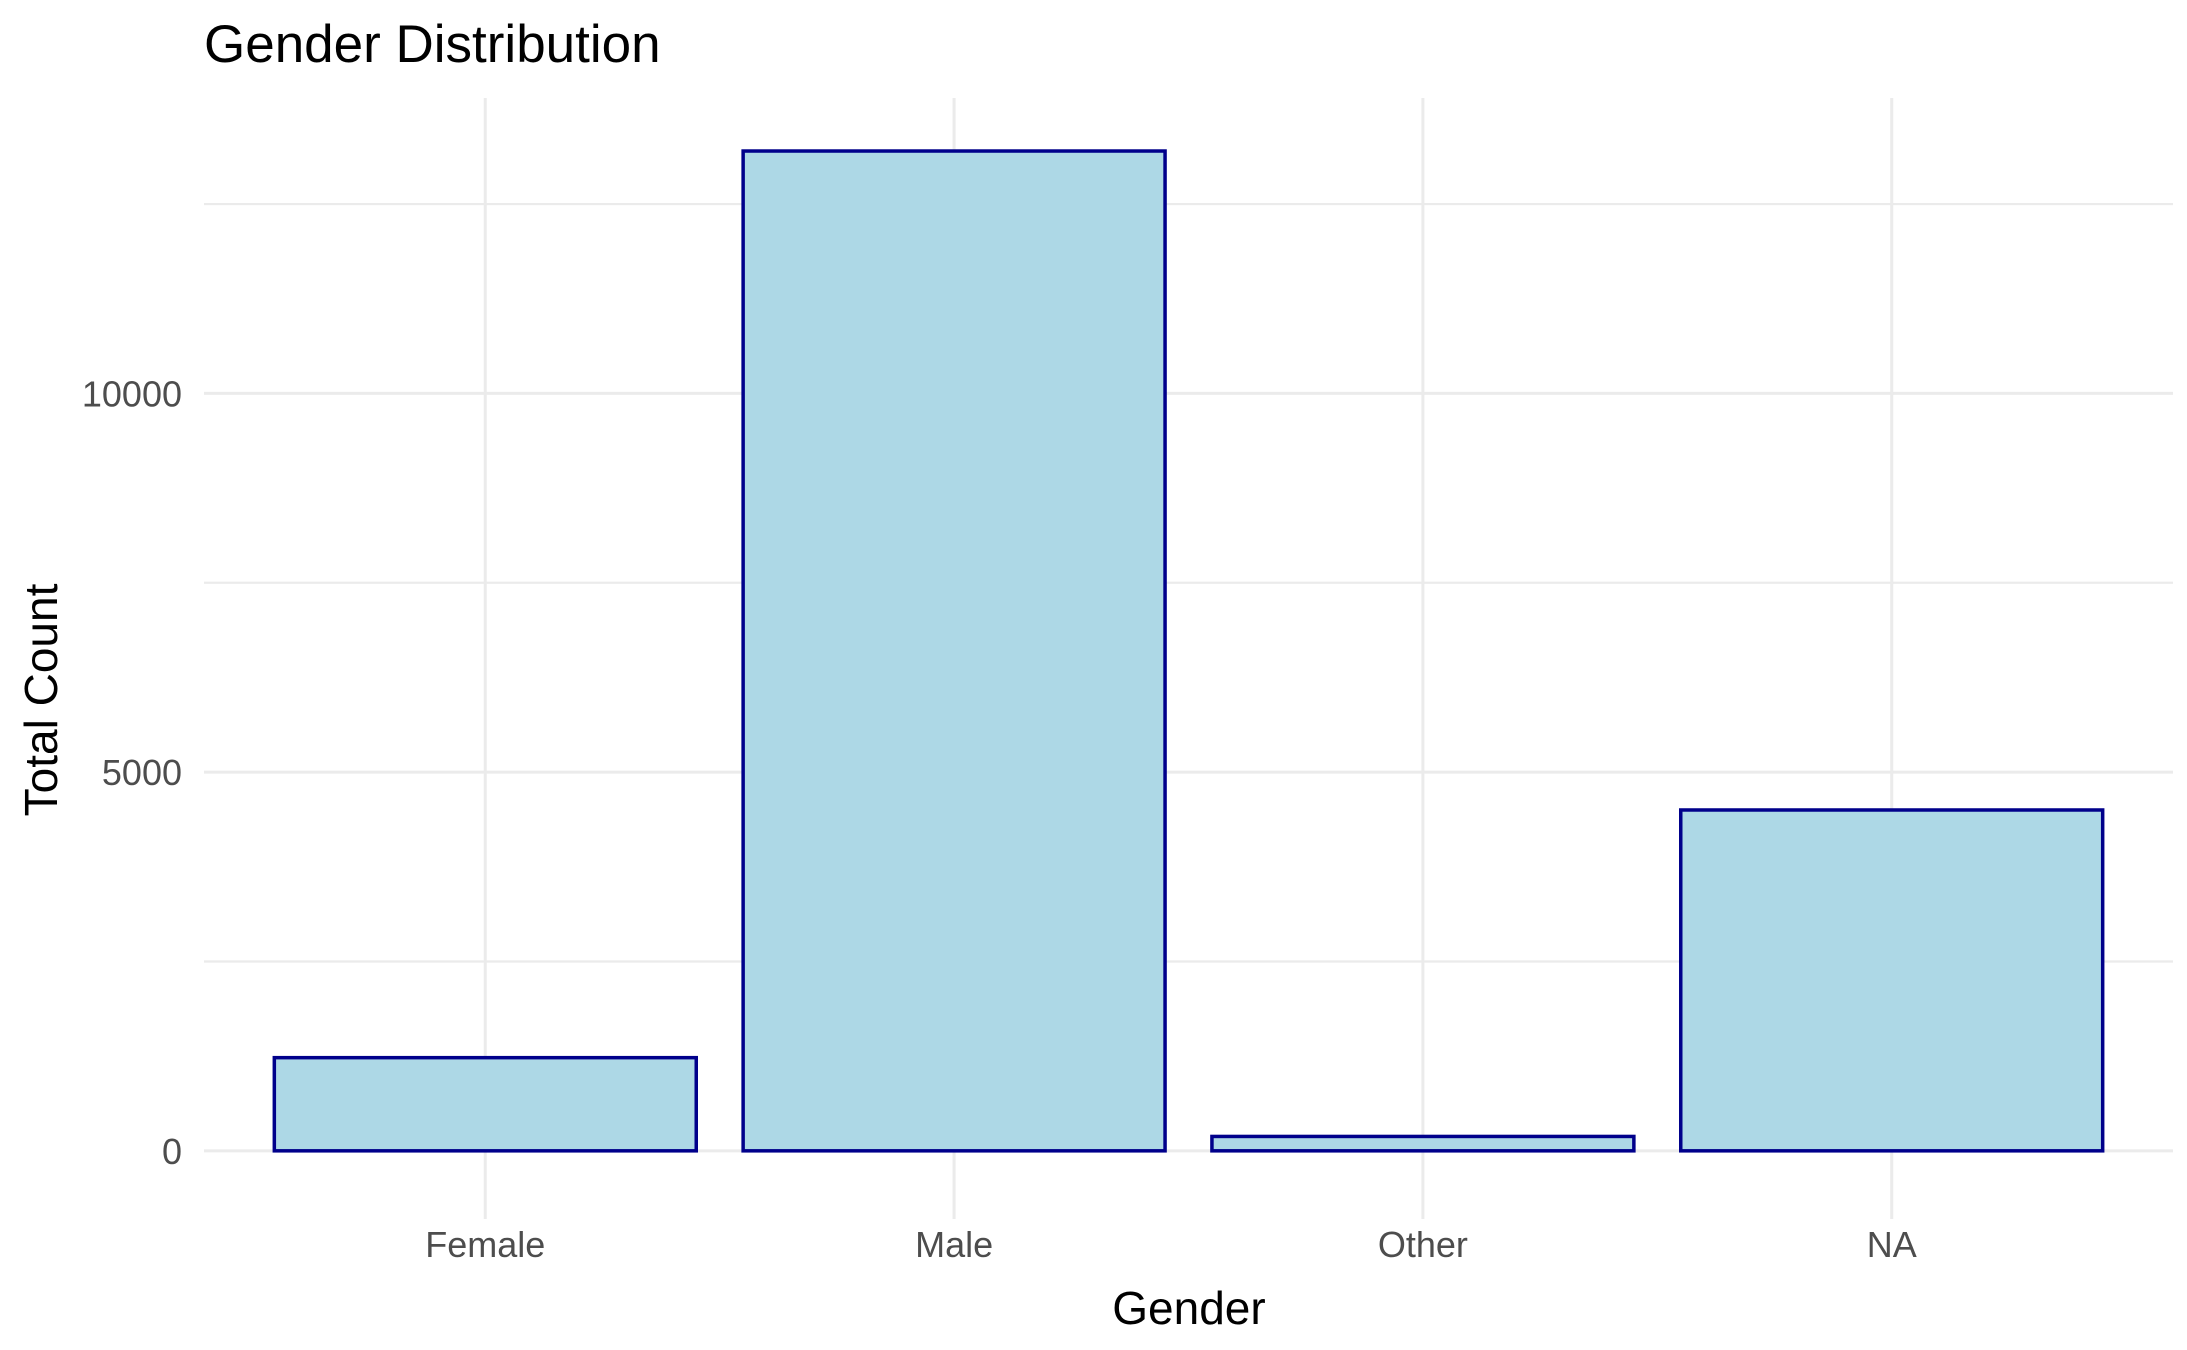  I want to click on bar-na, so click(1892, 980).